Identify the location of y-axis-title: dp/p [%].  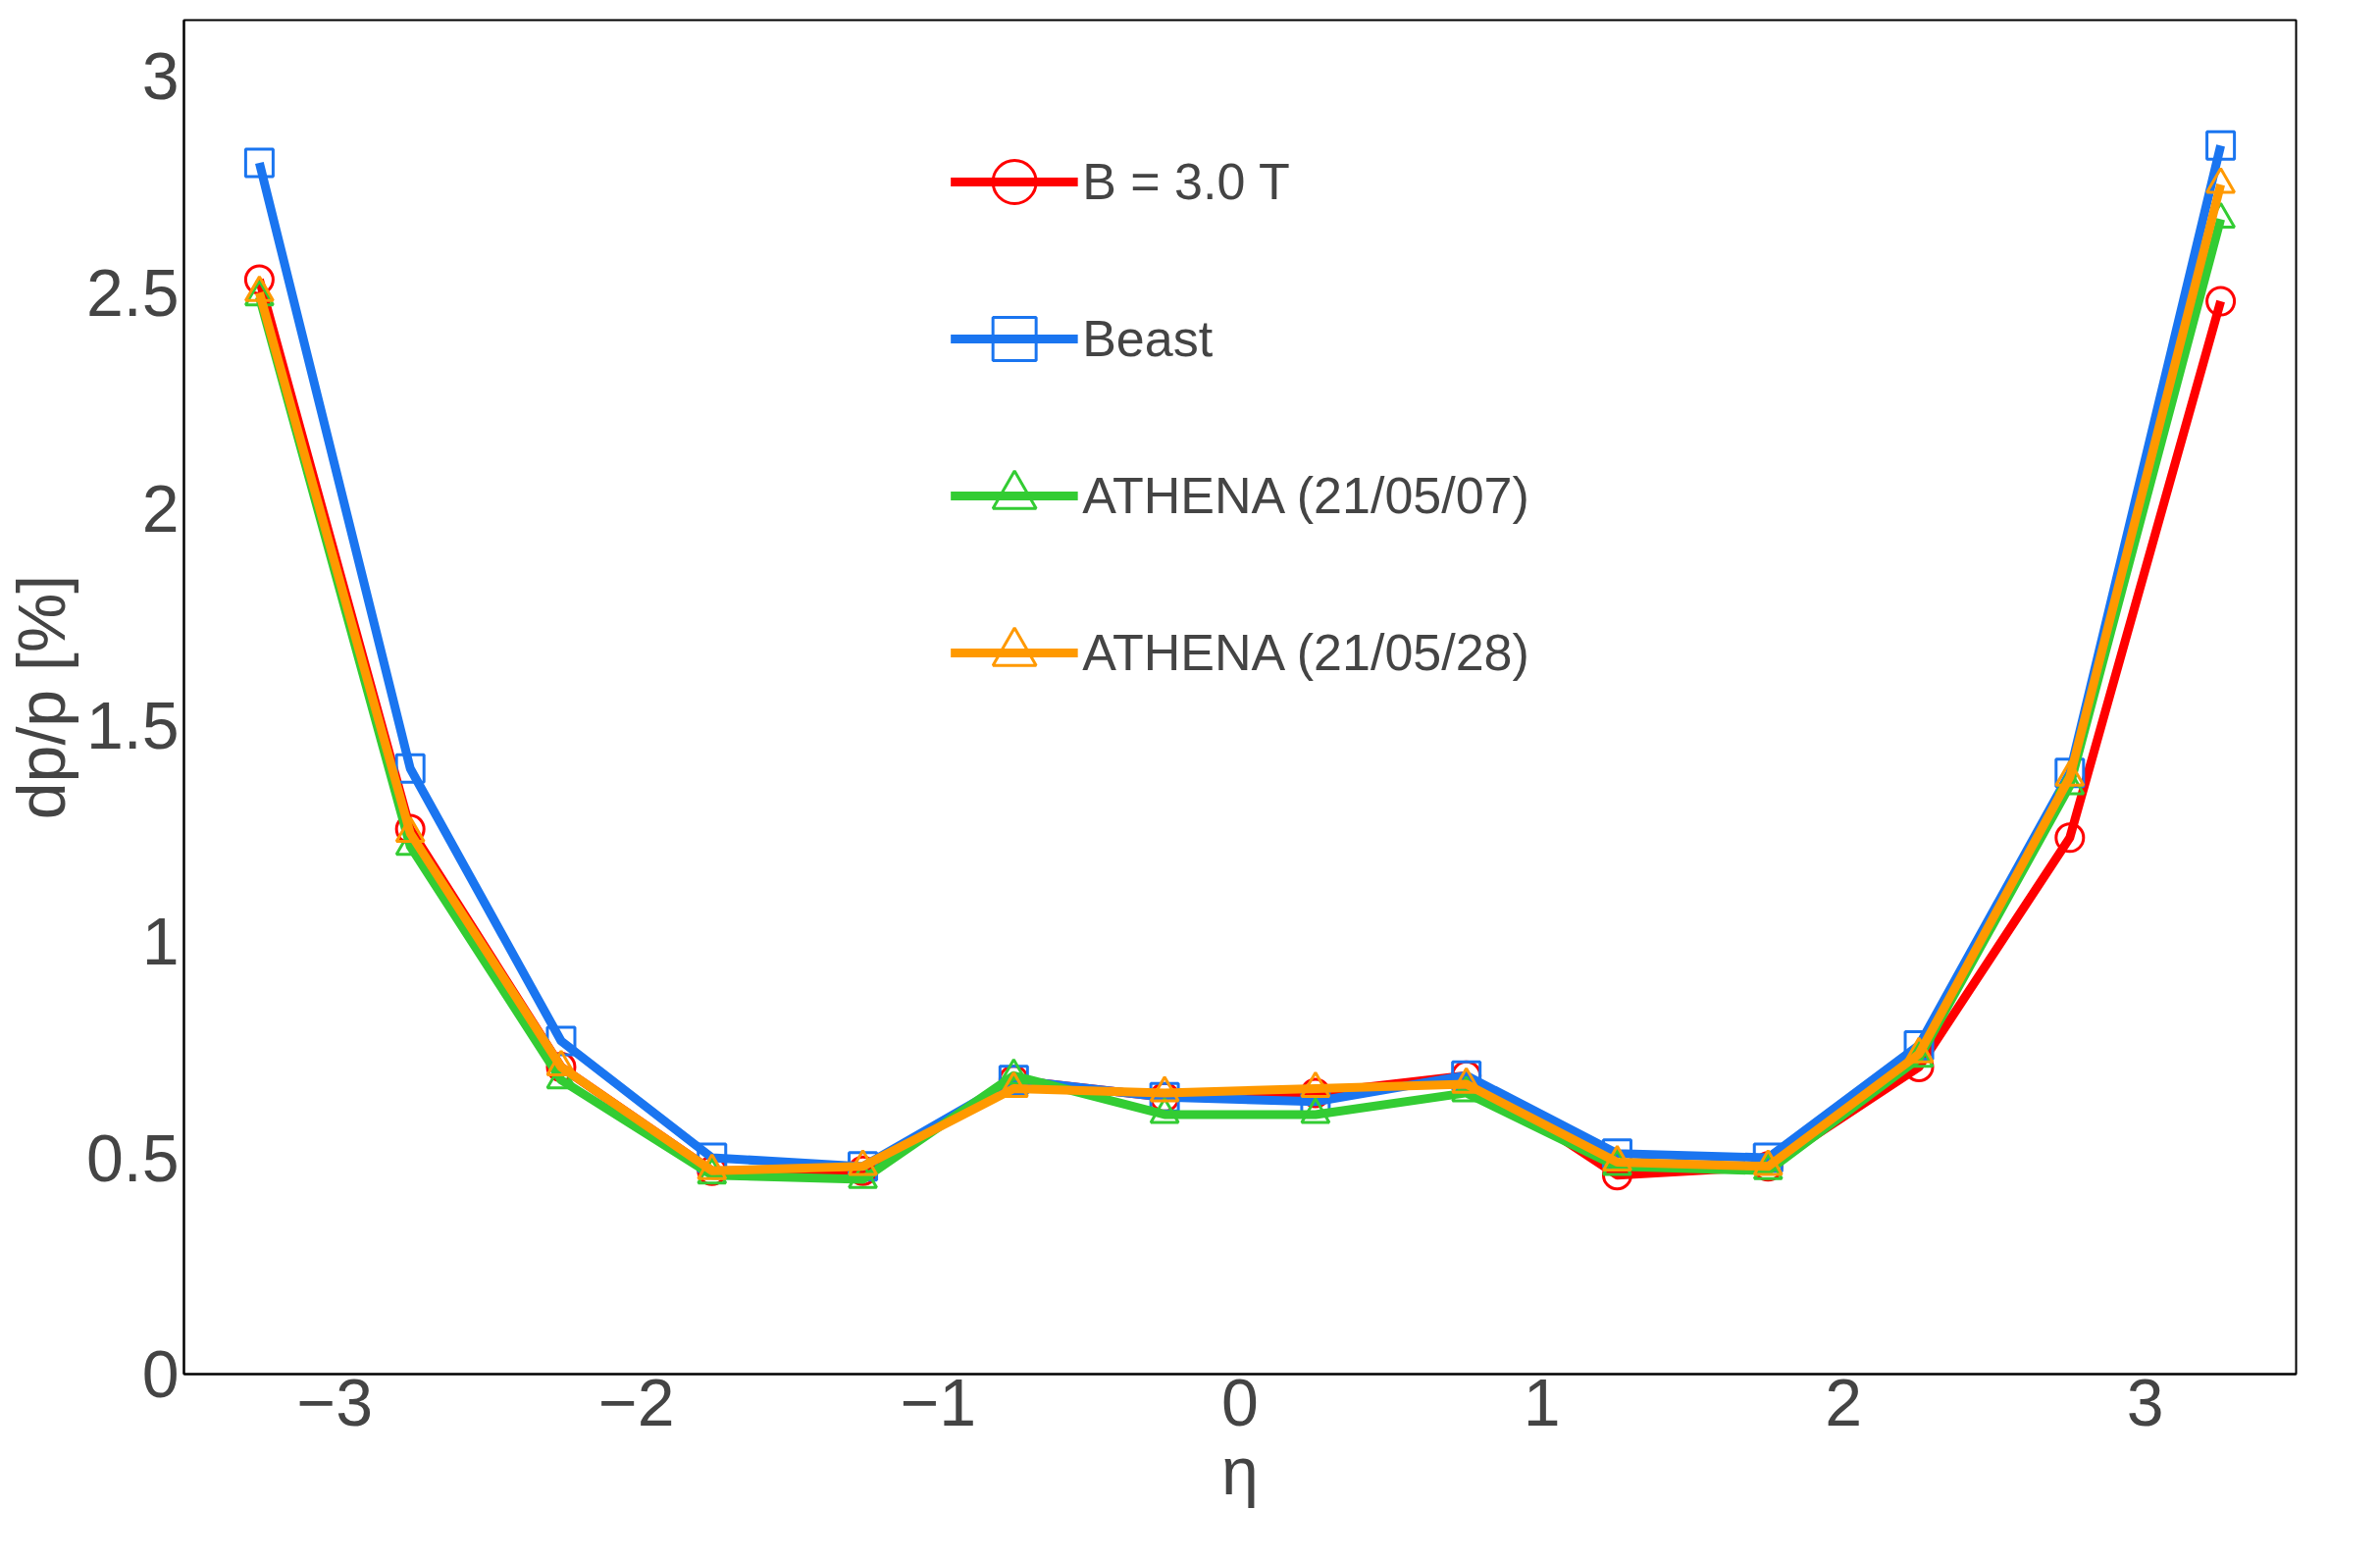
(40, 697).